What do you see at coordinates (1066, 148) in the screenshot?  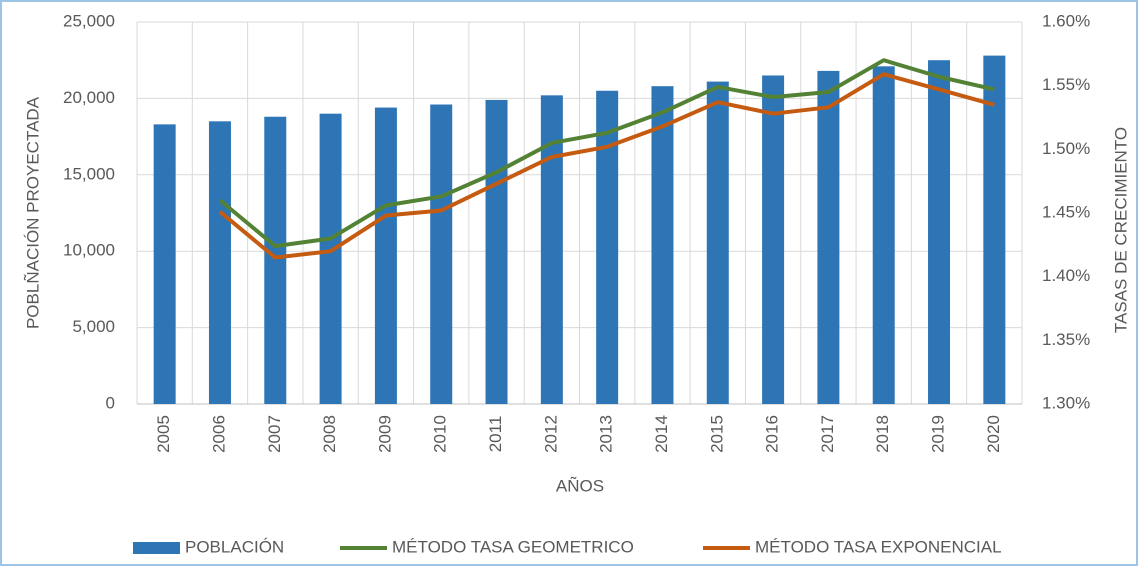 I see `y2-tick-label: 1.50%` at bounding box center [1066, 148].